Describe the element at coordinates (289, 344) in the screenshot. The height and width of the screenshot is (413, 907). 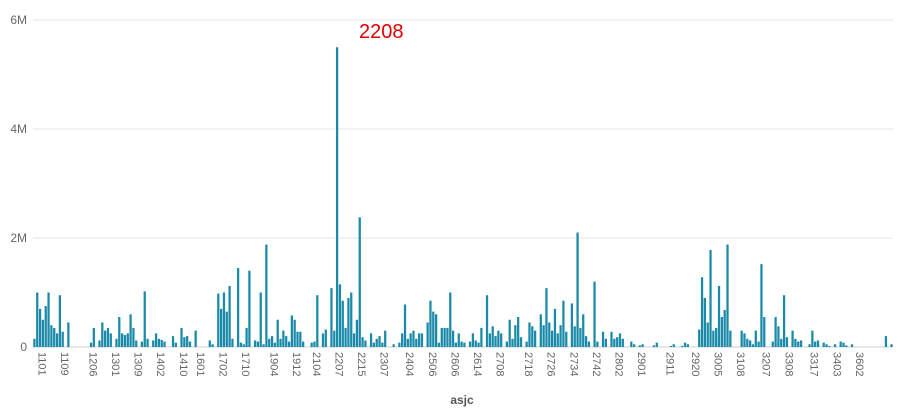
I see `bar-1912` at that location.